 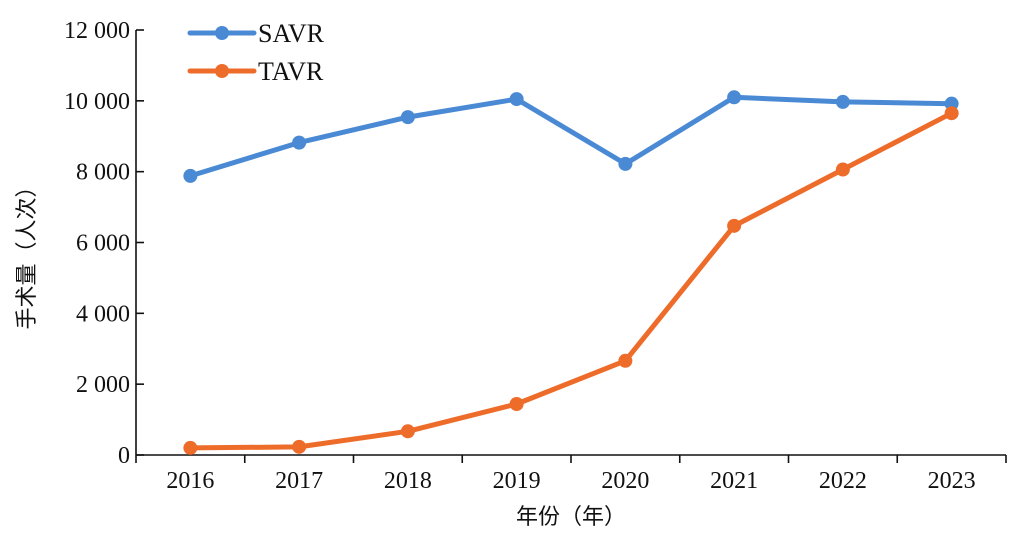 I want to click on x-axis: 2016 2017 2018 2019 2020 2021 2022 2023, so click(x=571, y=474).